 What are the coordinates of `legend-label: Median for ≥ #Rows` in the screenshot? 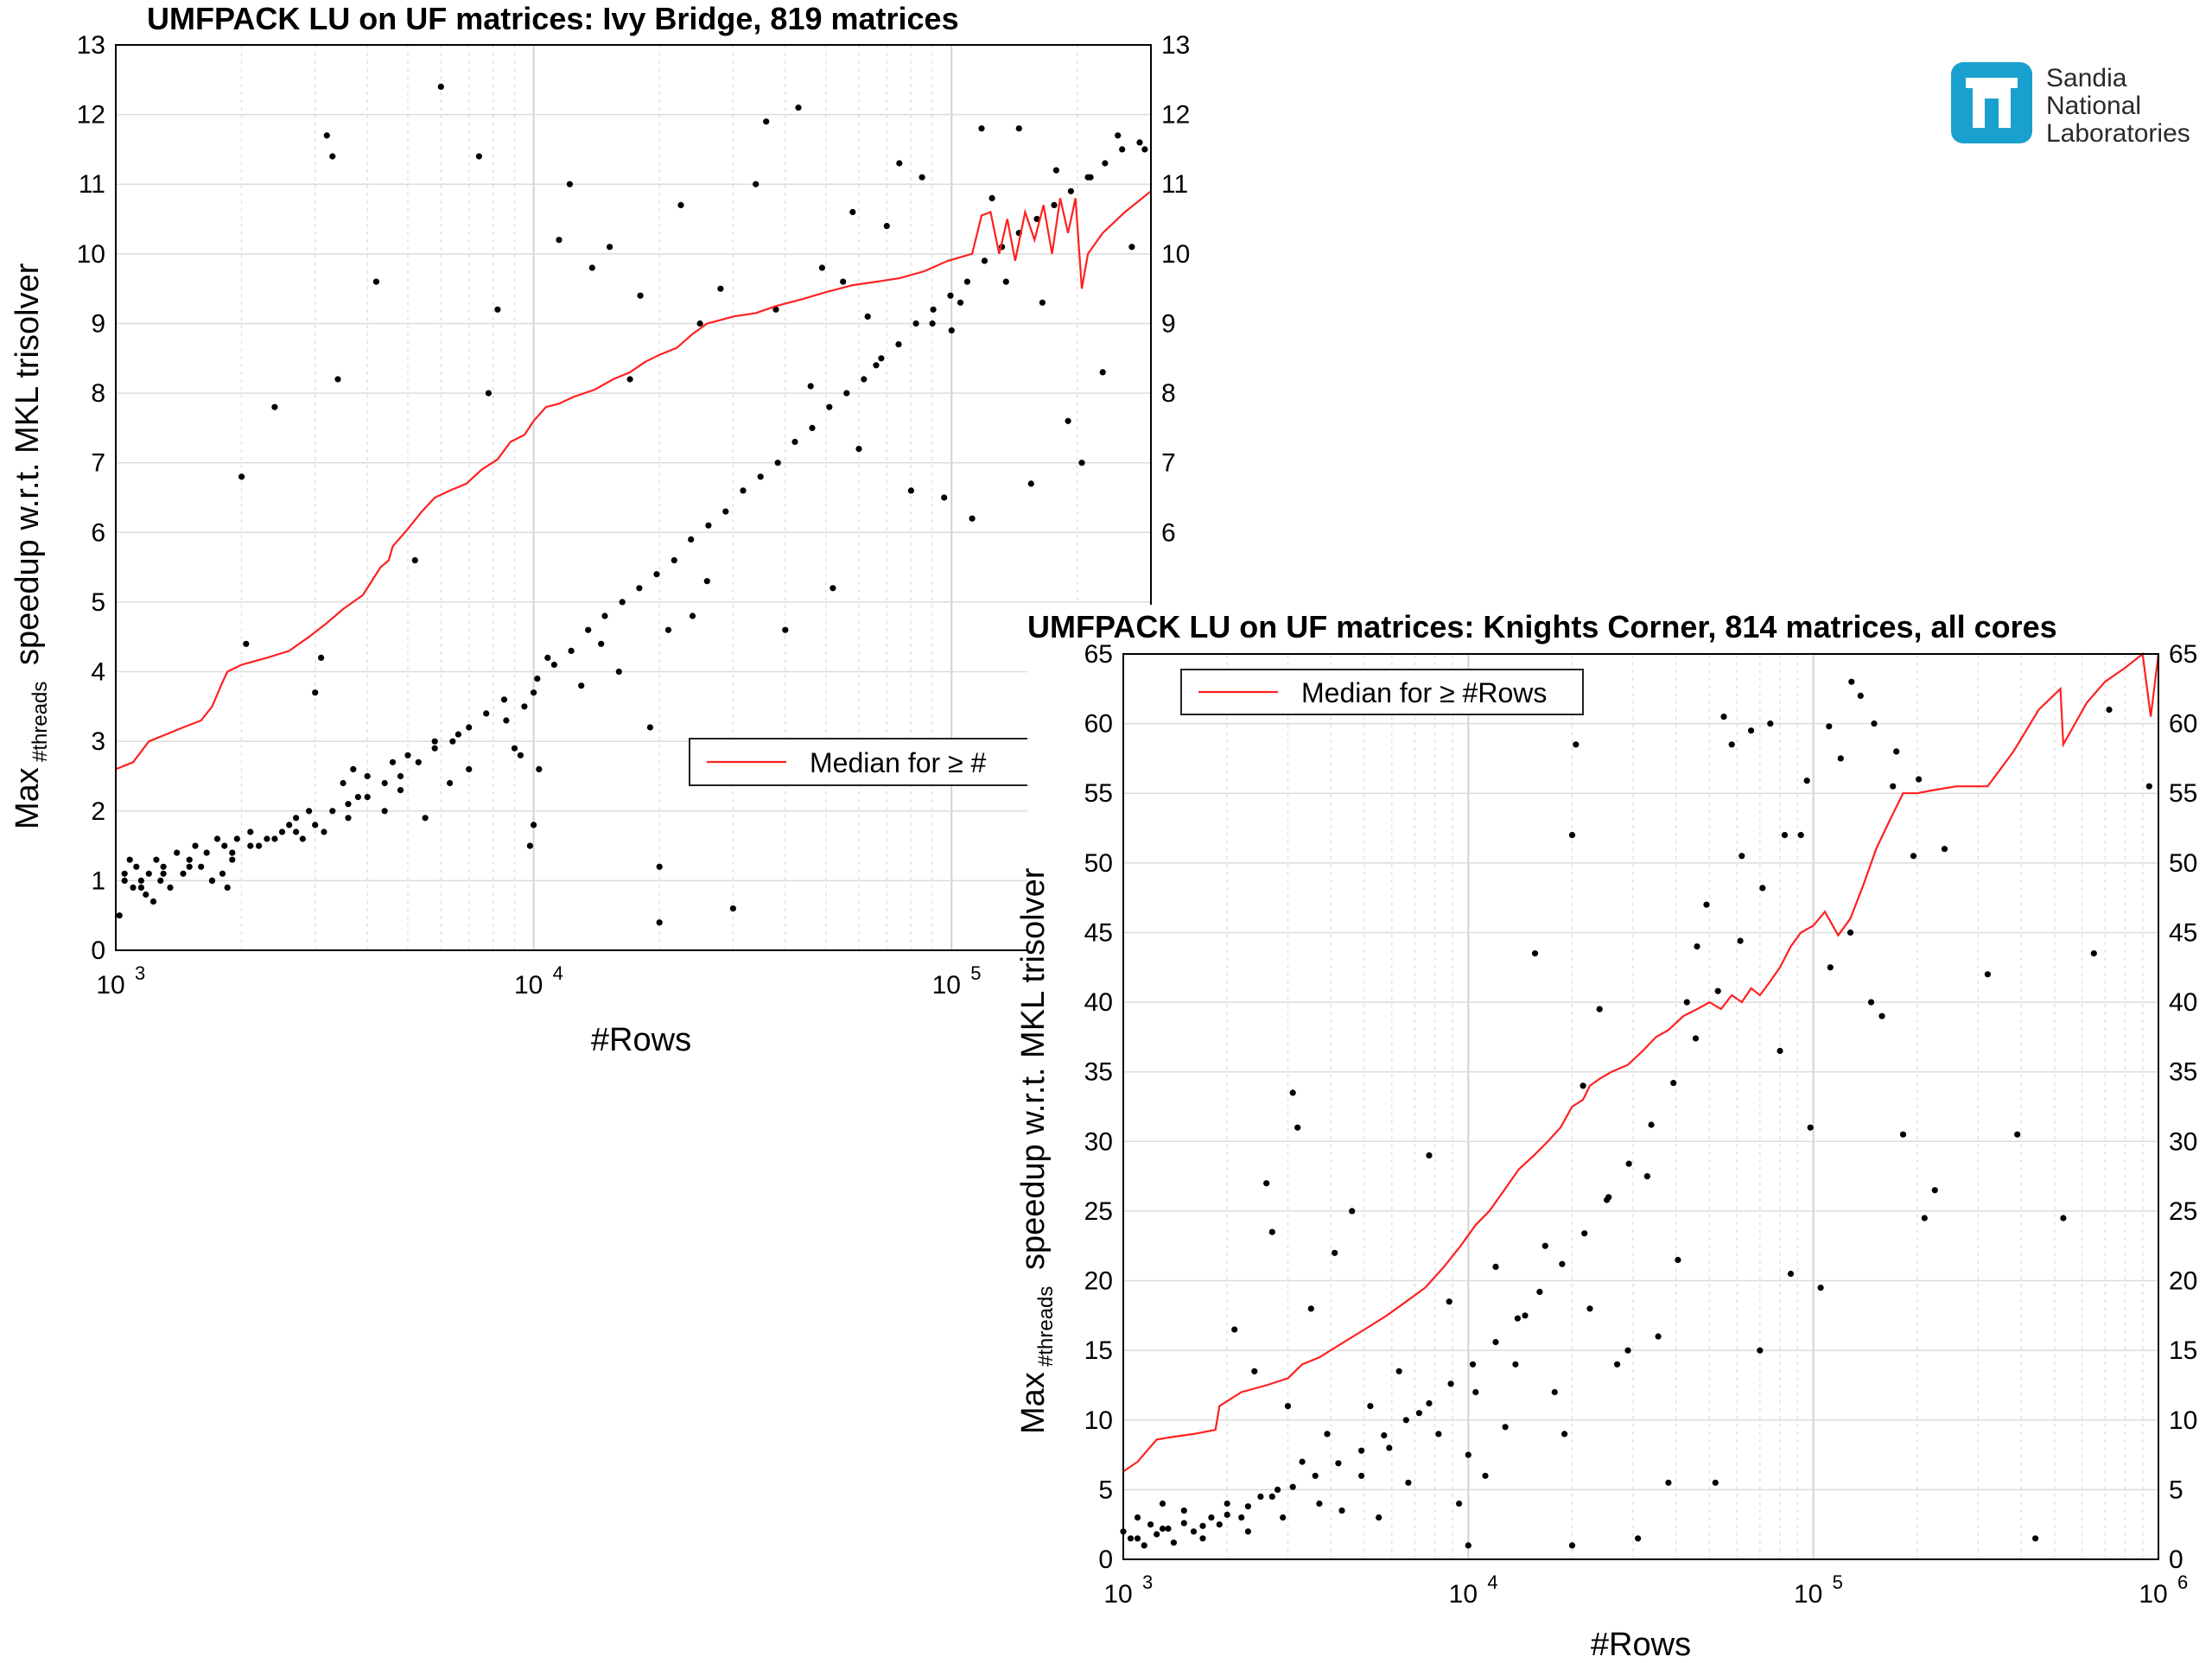 It's located at (1424, 693).